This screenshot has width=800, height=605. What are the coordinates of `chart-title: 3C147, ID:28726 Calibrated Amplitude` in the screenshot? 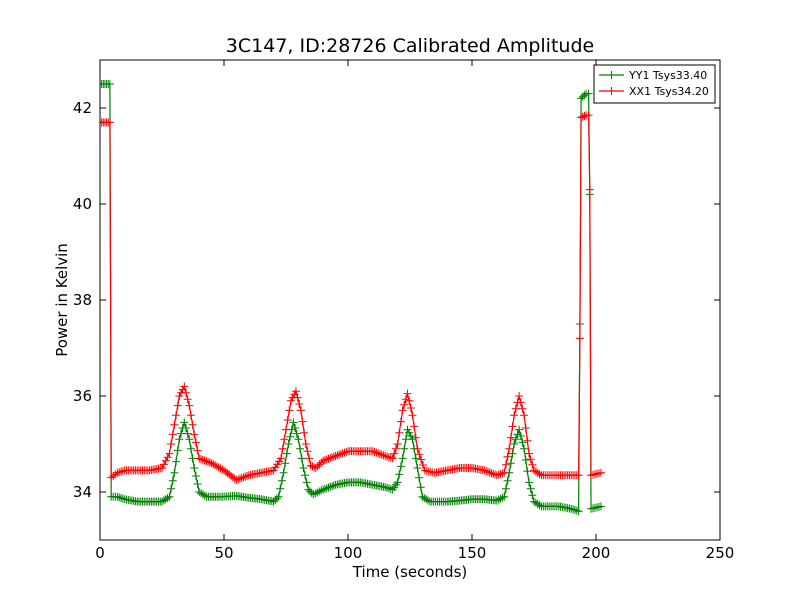 It's located at (410, 46).